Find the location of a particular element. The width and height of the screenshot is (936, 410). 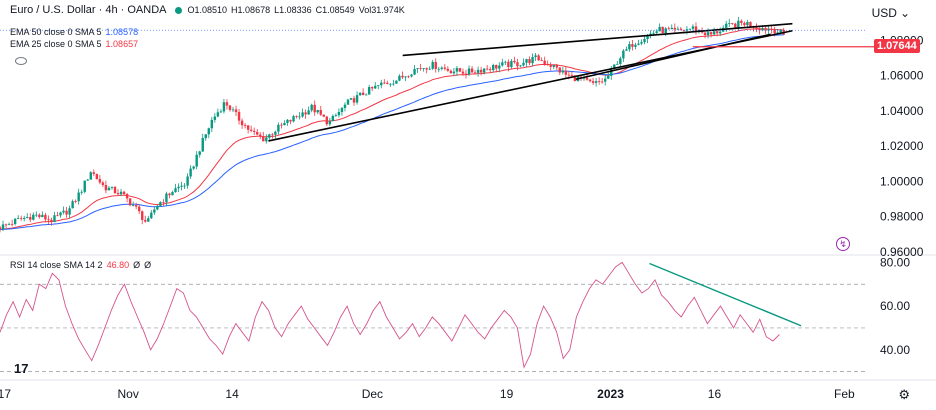

chevron-down-icon: ⌄ is located at coordinates (904, 13).